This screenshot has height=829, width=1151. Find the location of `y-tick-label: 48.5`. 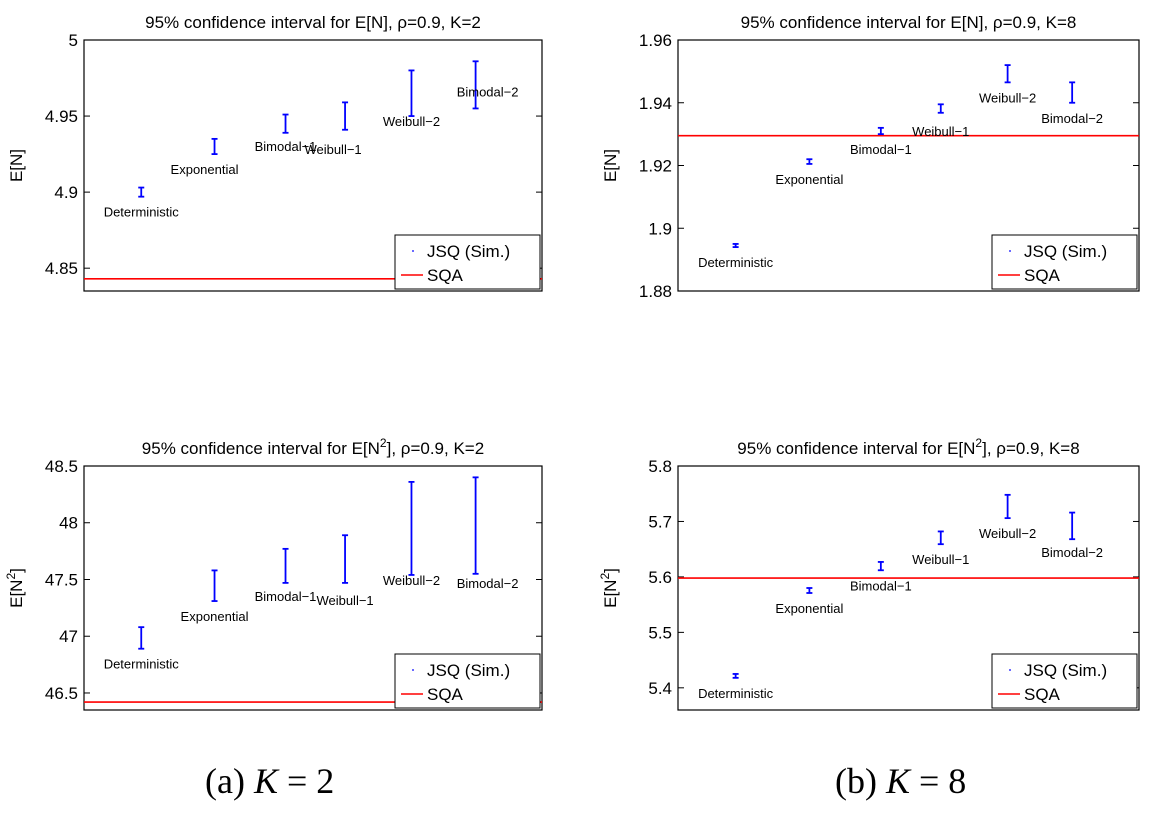

y-tick-label: 48.5 is located at coordinates (61, 466).